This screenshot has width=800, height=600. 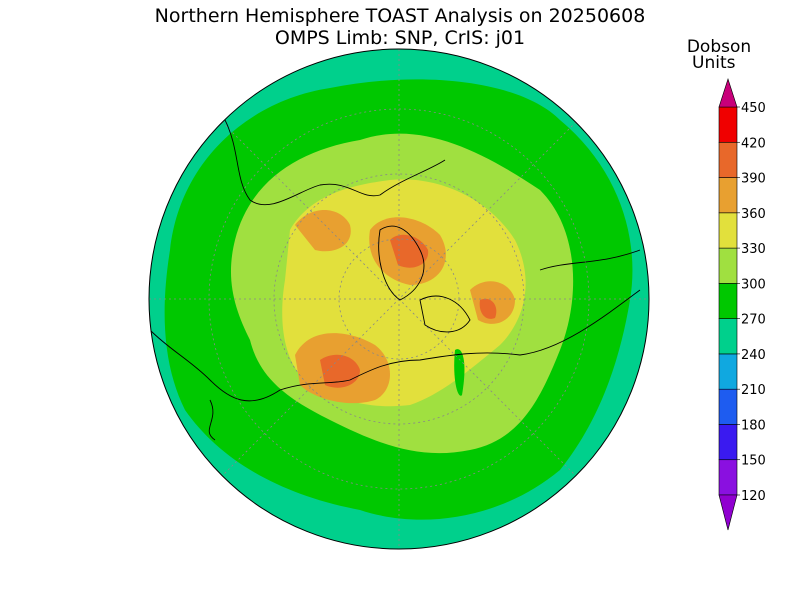 I want to click on colorbar-under, so click(x=728, y=512).